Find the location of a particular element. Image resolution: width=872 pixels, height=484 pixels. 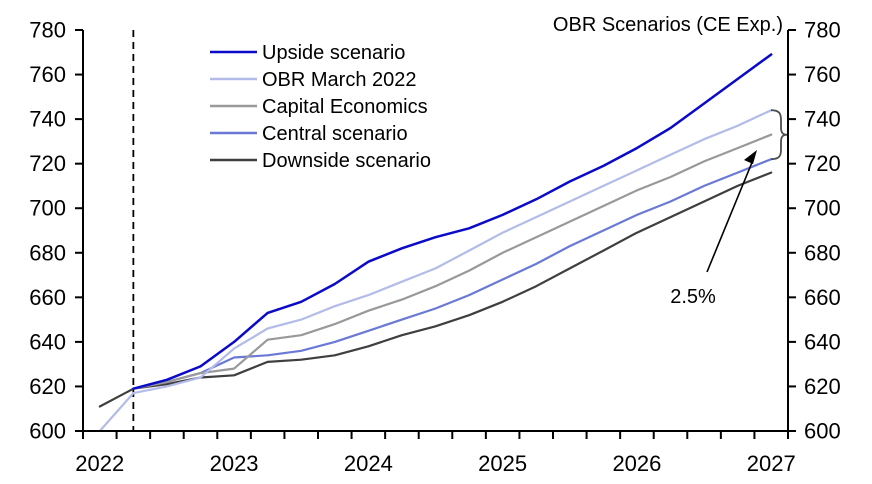

chart-title: OBR Scenarios (CE Exp.) is located at coordinates (668, 25).